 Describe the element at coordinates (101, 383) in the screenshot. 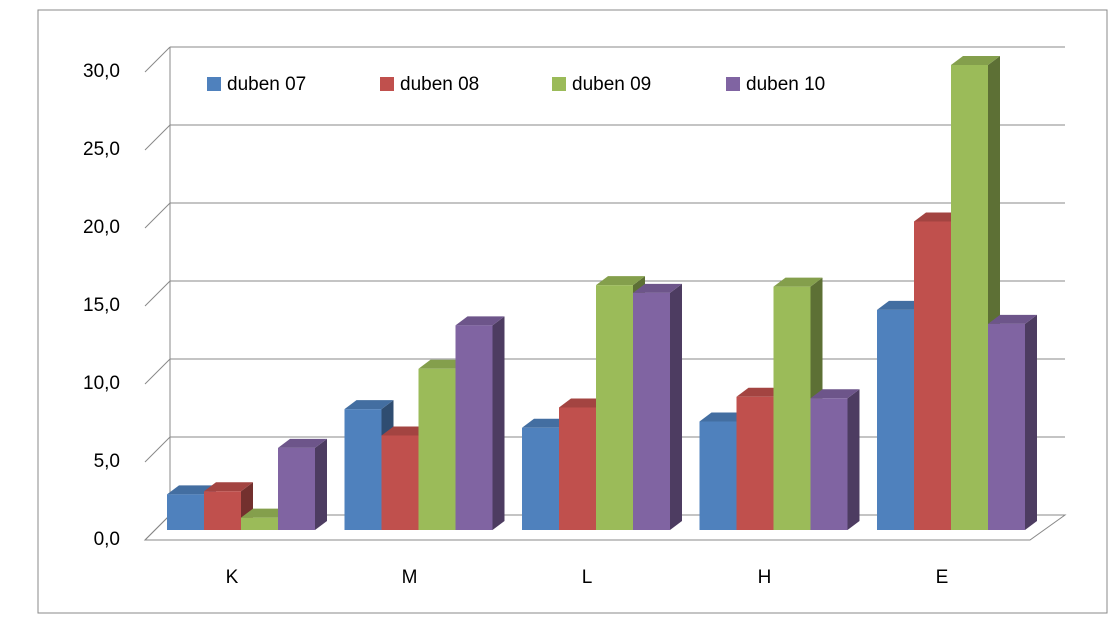

I see `y-tick-label: 10,0` at that location.